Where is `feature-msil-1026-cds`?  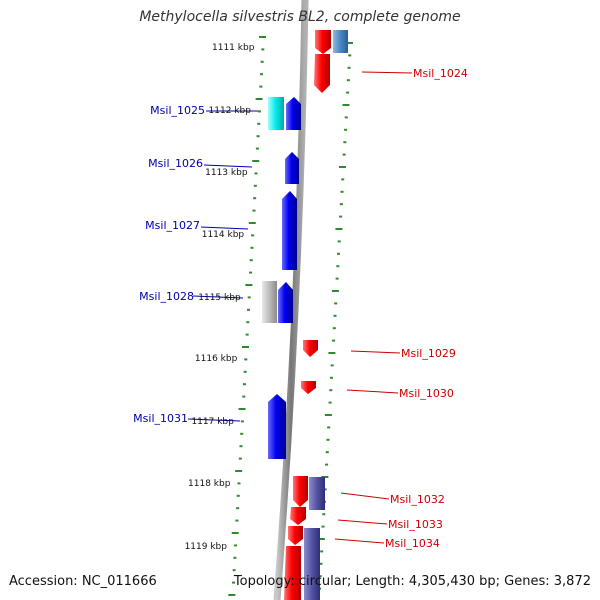 feature-msil-1026-cds is located at coordinates (292, 168).